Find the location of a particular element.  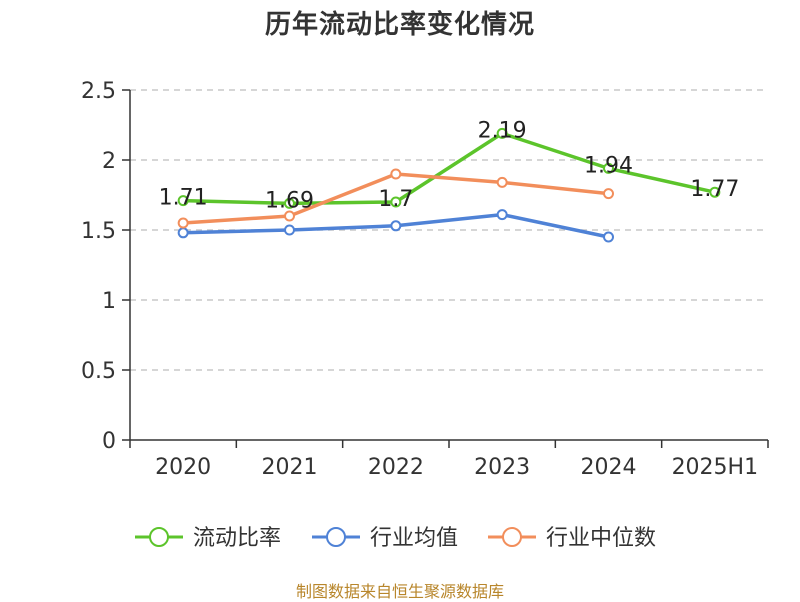

data-label: 1.69 is located at coordinates (289, 200).